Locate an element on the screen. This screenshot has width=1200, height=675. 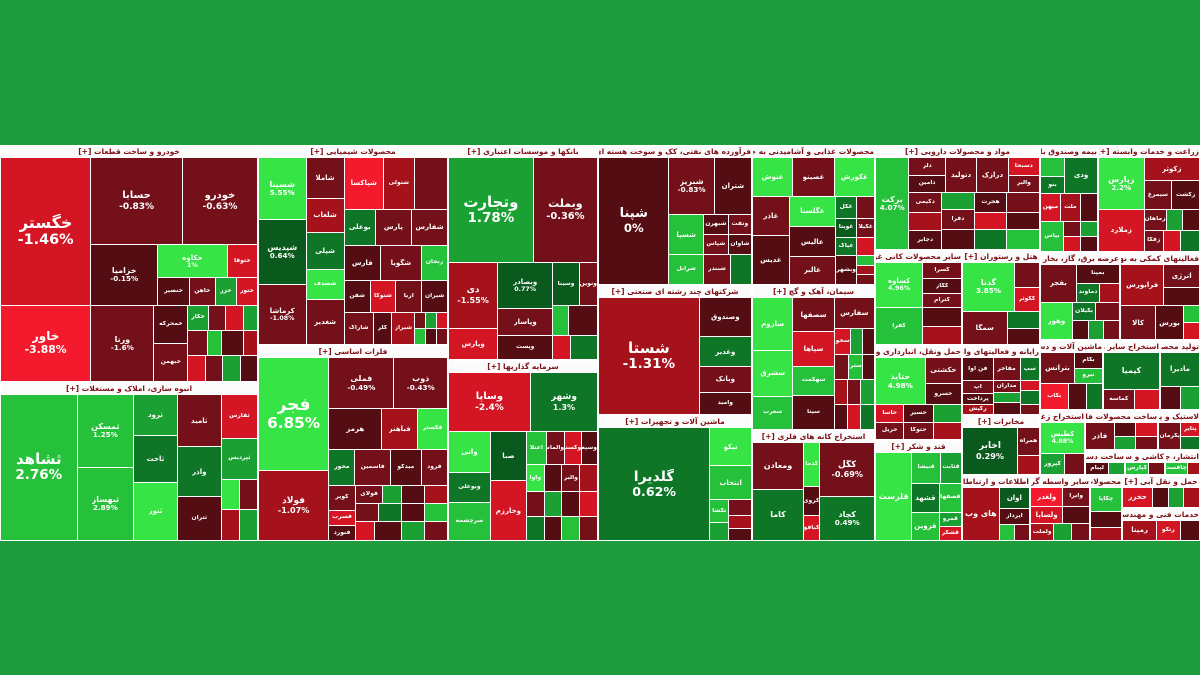
stock-tile: سهگمت is located at coordinates (813, 380).